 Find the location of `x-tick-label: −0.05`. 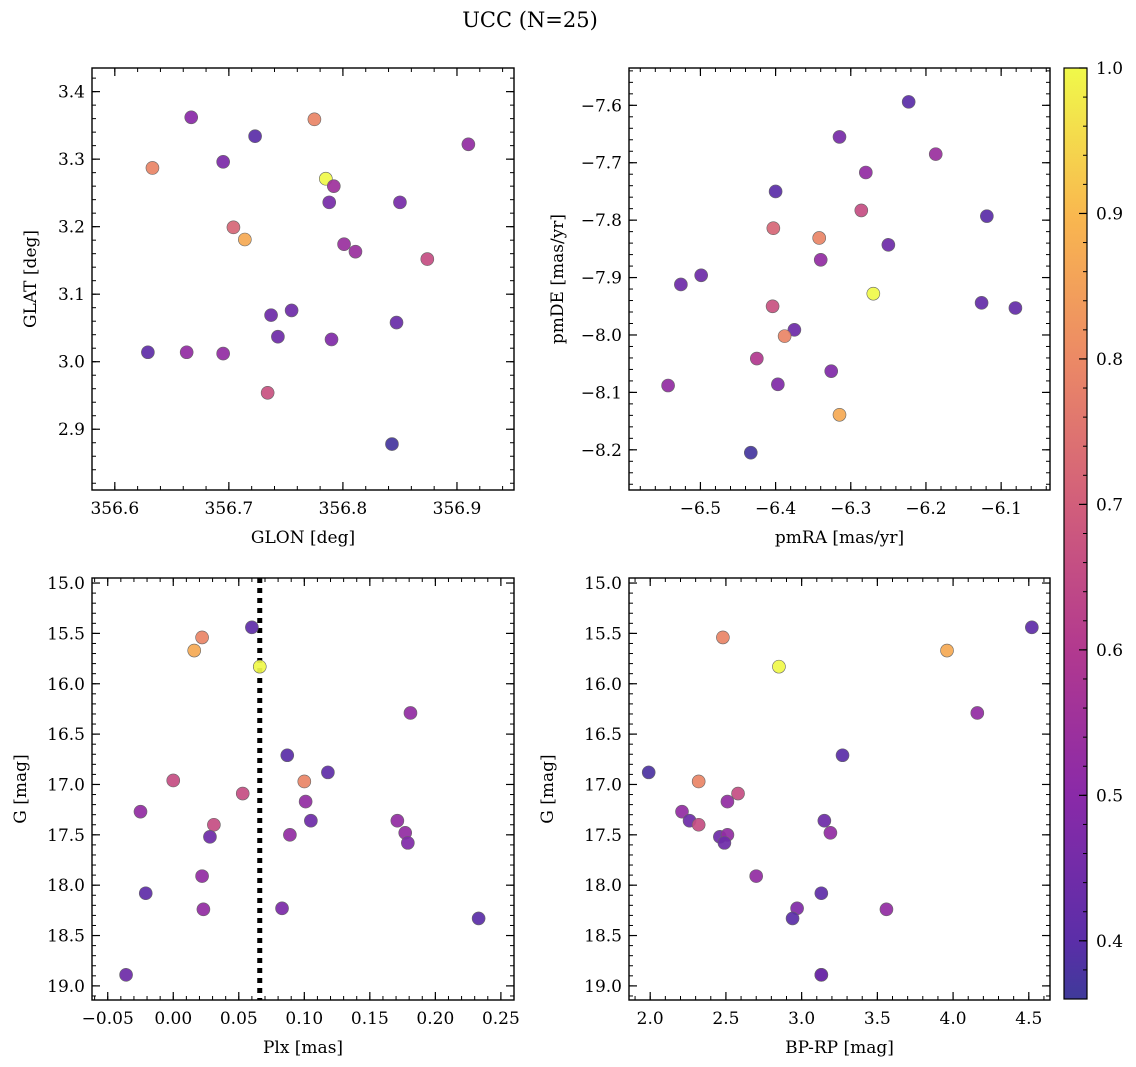

x-tick-label: −0.05 is located at coordinates (108, 1019).